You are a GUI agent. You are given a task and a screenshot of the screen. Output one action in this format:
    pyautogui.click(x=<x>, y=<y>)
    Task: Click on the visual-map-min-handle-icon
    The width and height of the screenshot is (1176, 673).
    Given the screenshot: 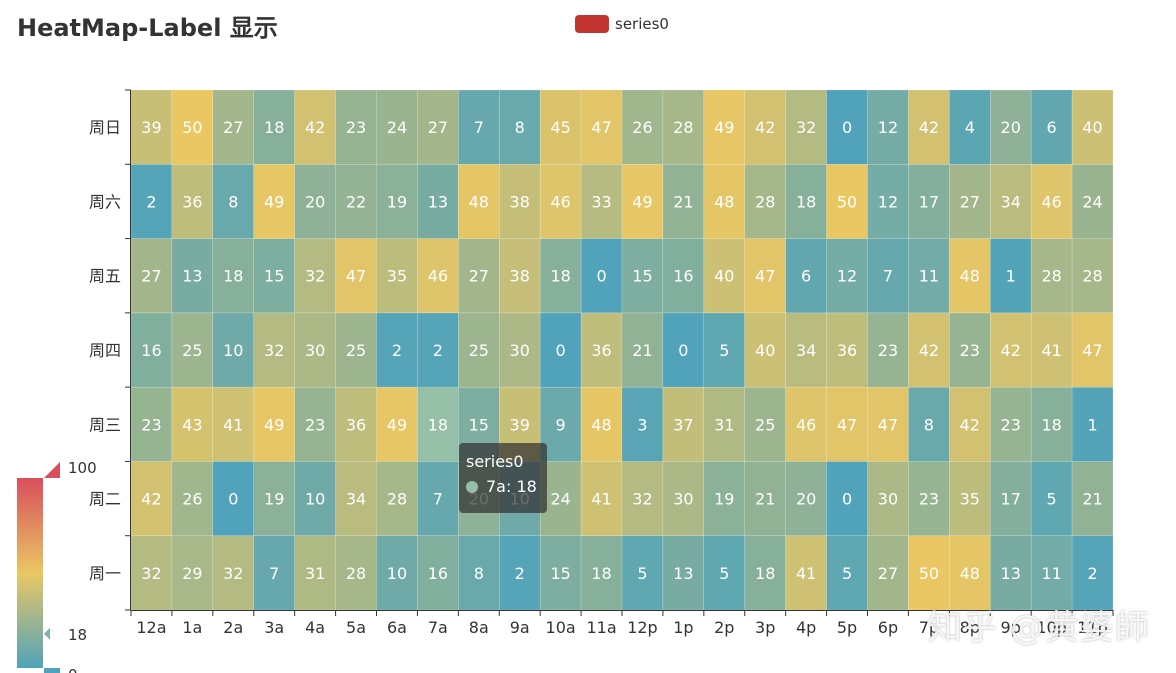 What is the action you would take?
    pyautogui.click(x=52, y=670)
    